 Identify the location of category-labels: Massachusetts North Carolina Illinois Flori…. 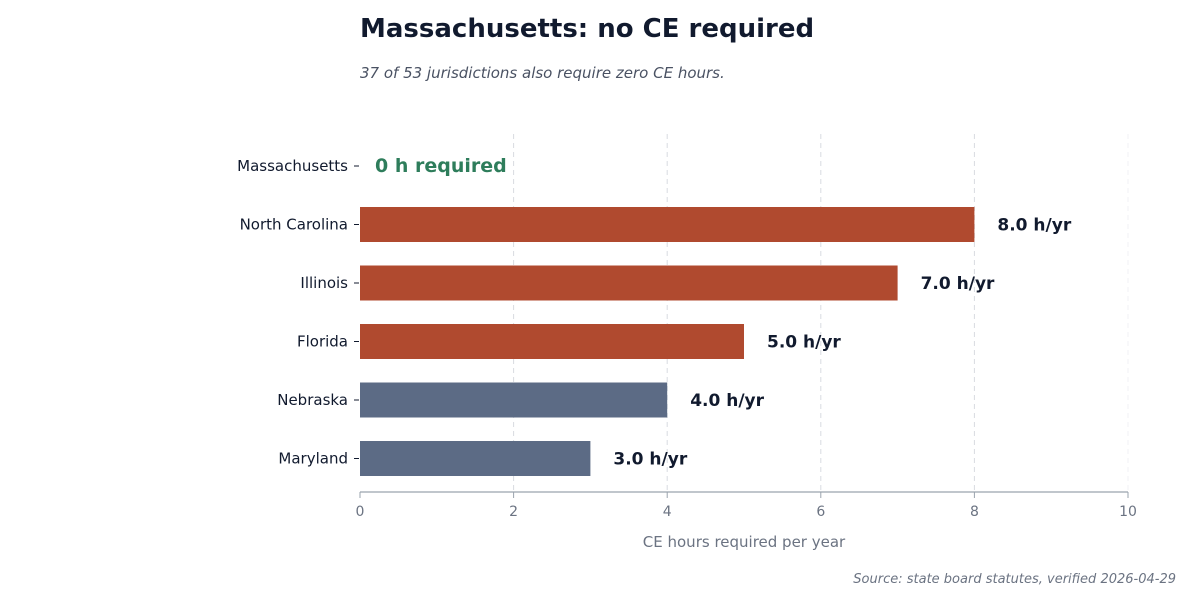
(298, 312).